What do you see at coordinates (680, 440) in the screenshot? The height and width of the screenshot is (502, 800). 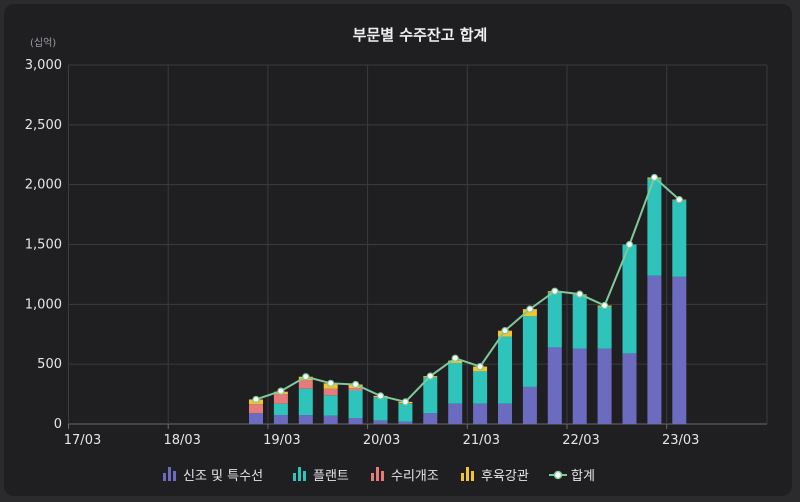 I see `x-tick-label: 23/03` at bounding box center [680, 440].